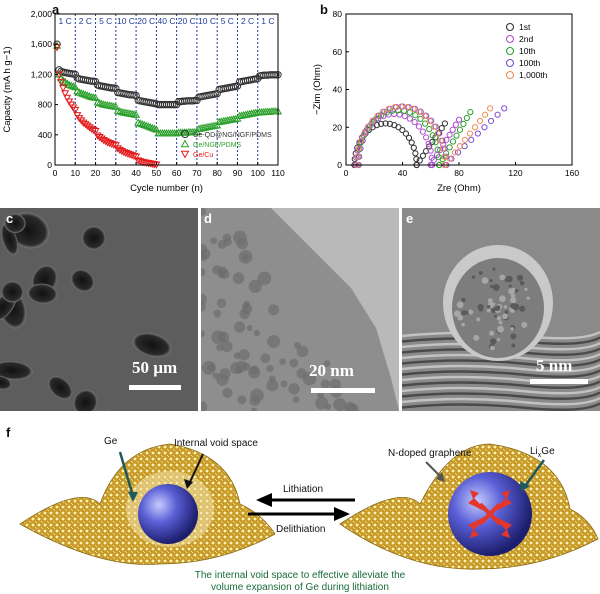 This screenshot has height=594, width=600. I want to click on y-tick-label-a-1: 400, so click(45, 135).